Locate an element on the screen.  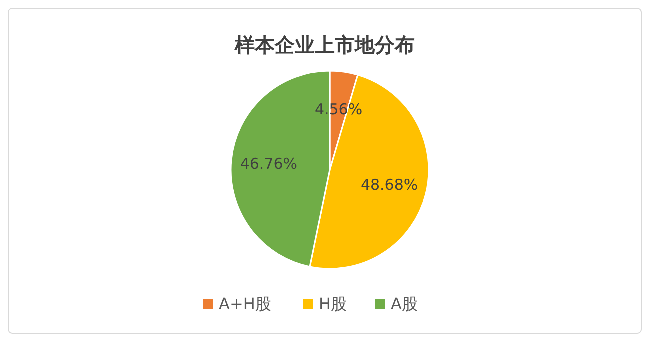
legend-label: A股 is located at coordinates (404, 304).